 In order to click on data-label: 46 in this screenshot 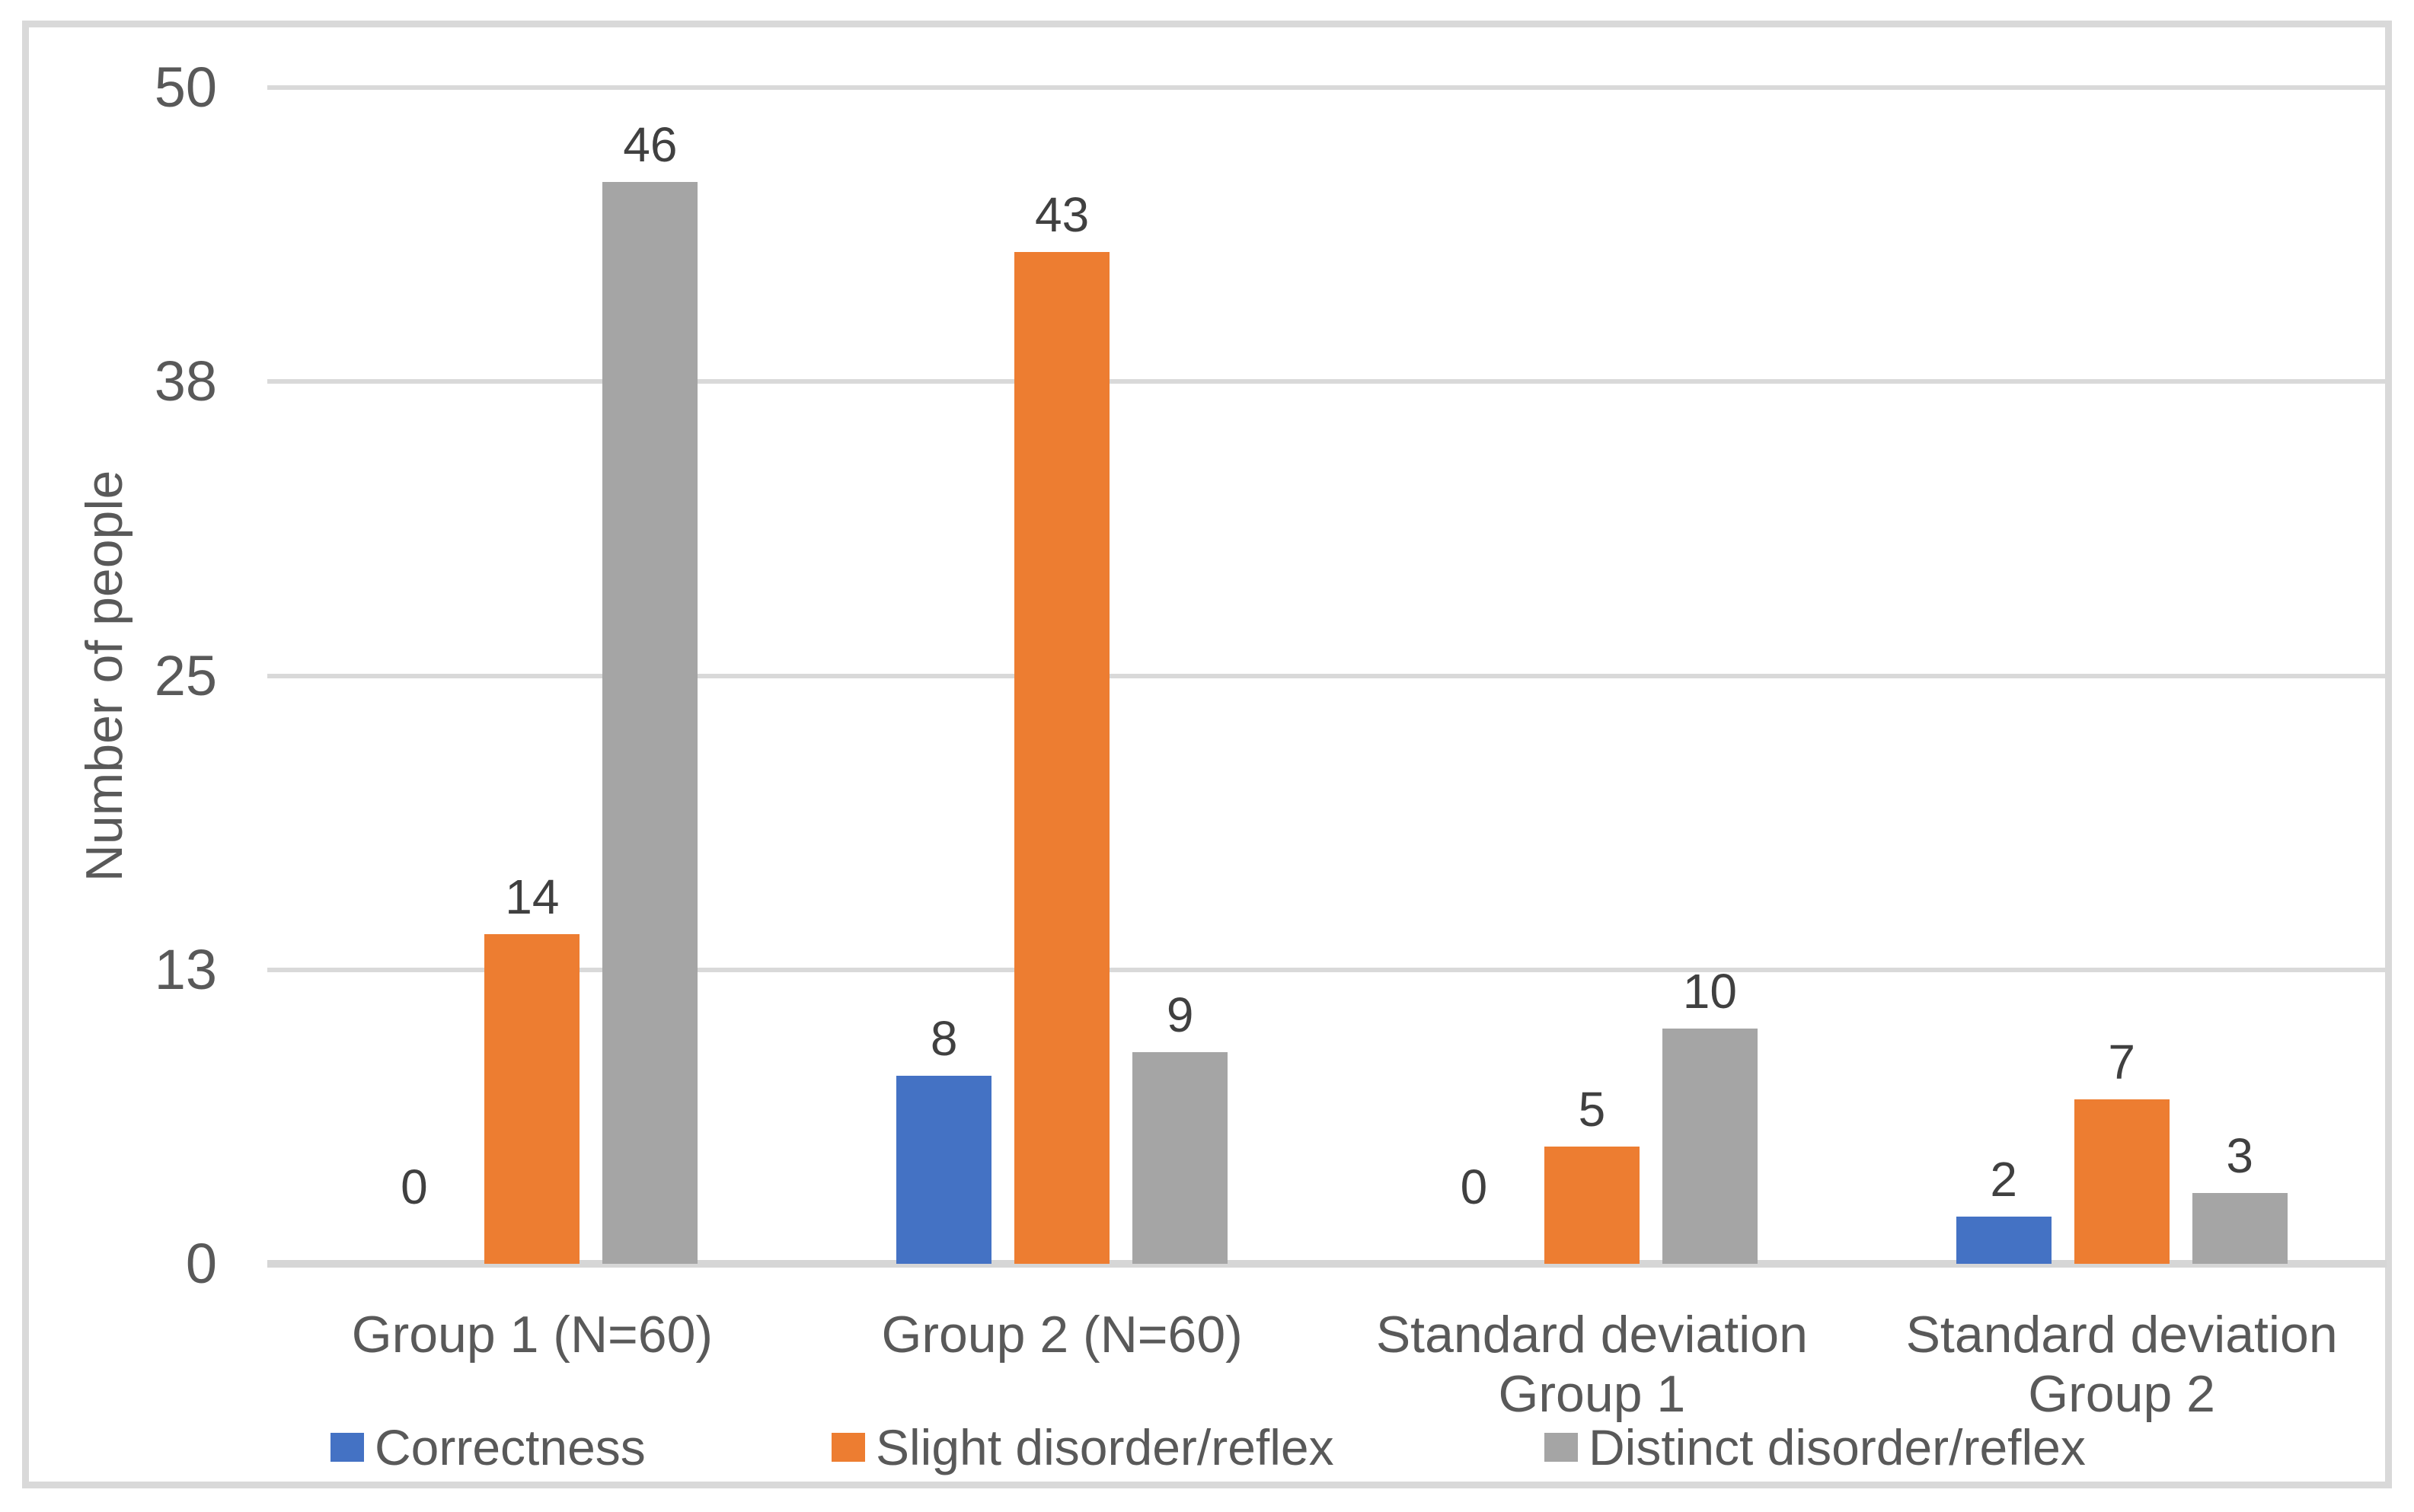, I will do `click(650, 144)`.